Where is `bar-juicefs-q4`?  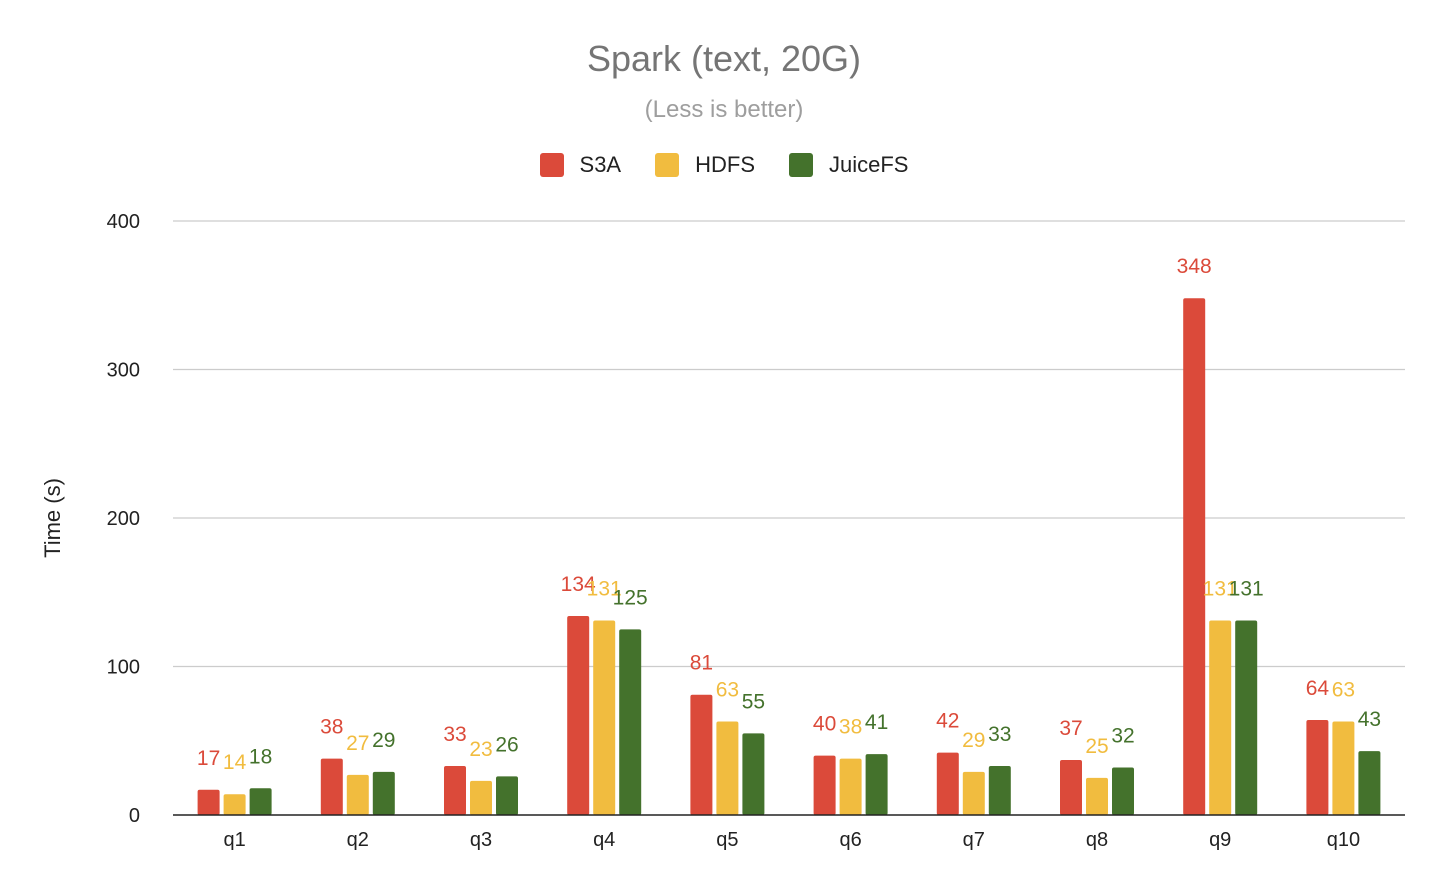
bar-juicefs-q4 is located at coordinates (630, 722).